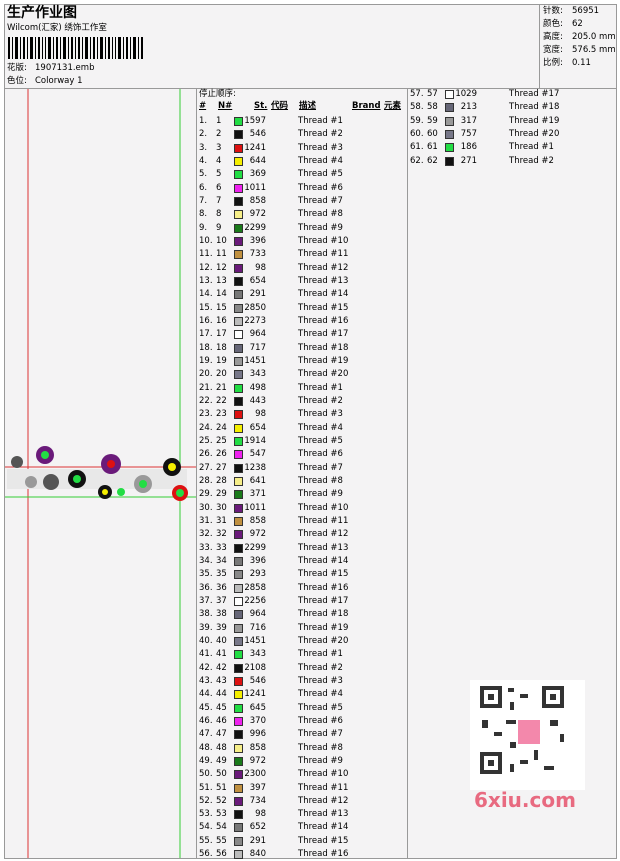 Image resolution: width=620 pixels, height=861 pixels. What do you see at coordinates (320, 454) in the screenshot?
I see `row-description: Thread #6` at bounding box center [320, 454].